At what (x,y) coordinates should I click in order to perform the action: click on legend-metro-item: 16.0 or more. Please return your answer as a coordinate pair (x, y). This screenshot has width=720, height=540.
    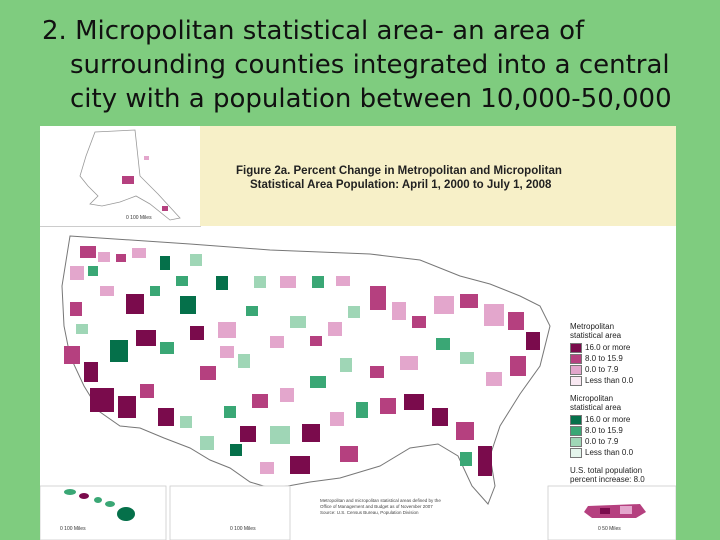
    Looking at the image, I should click on (622, 347).